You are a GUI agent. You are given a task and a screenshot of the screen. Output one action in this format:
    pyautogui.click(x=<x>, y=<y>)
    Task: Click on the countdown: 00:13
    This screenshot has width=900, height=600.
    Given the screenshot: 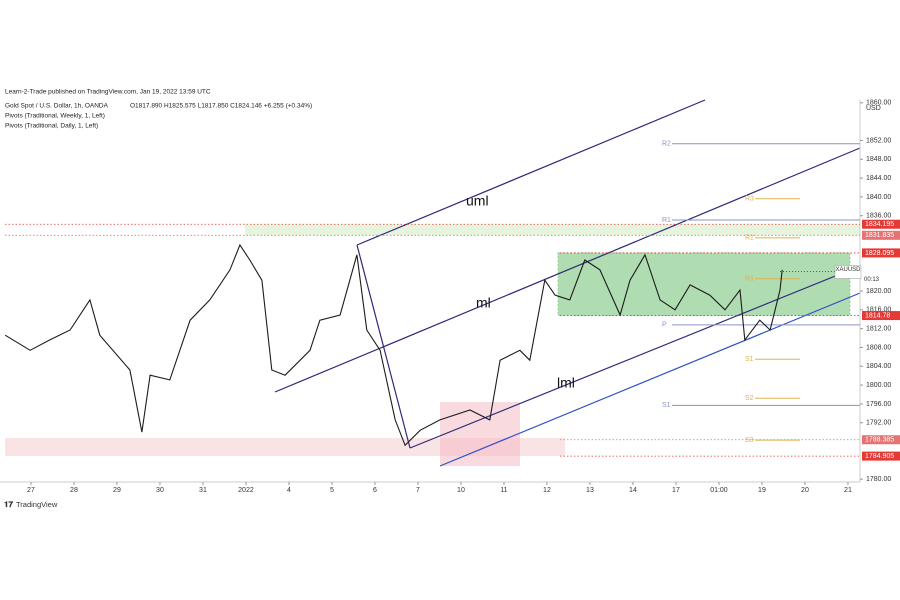 What is the action you would take?
    pyautogui.click(x=872, y=280)
    